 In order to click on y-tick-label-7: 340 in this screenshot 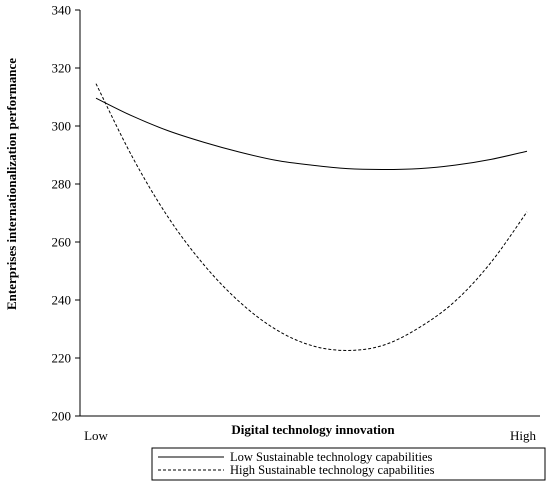, I will do `click(62, 10)`.